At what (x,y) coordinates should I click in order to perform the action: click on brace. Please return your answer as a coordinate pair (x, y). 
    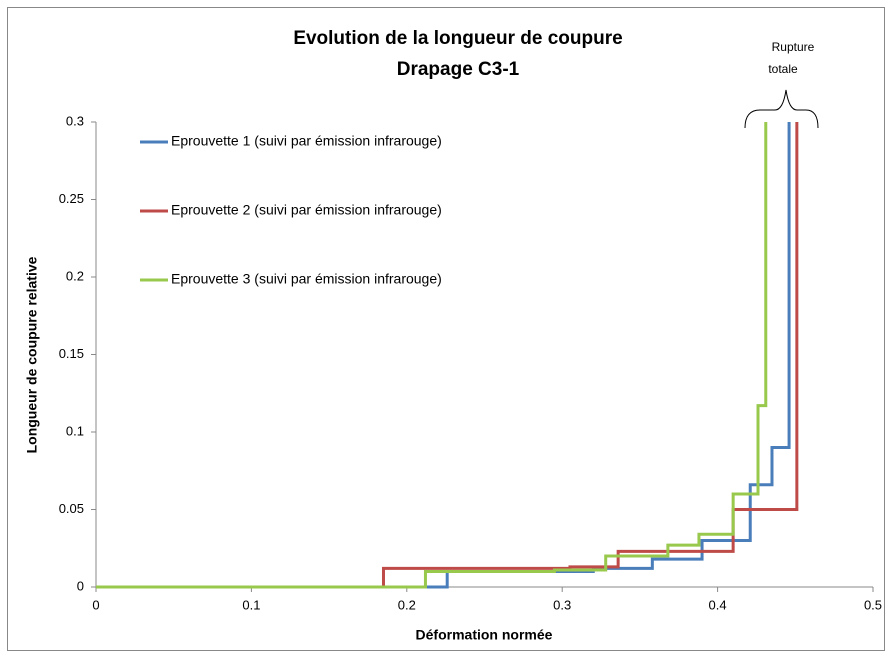
    Looking at the image, I should click on (781, 109).